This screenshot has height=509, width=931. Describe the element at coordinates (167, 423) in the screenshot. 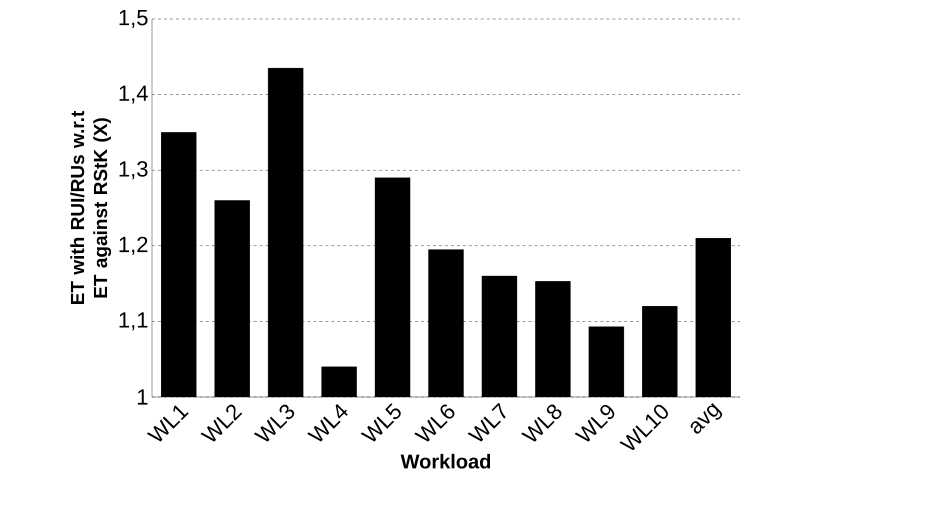

I see `x-tick-label: WL1` at that location.